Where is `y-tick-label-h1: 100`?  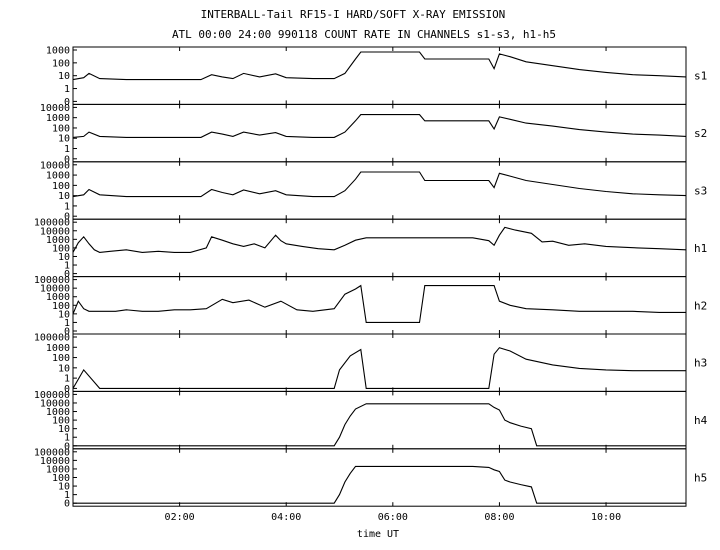 y-tick-label-h1: 100 is located at coordinates (61, 248).